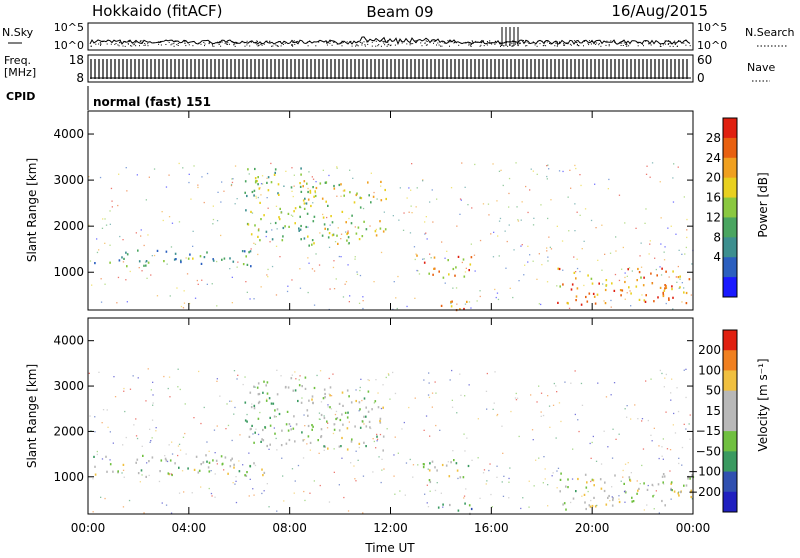 This screenshot has width=800, height=558. I want to click on freq-strip-frame, so click(390, 68).